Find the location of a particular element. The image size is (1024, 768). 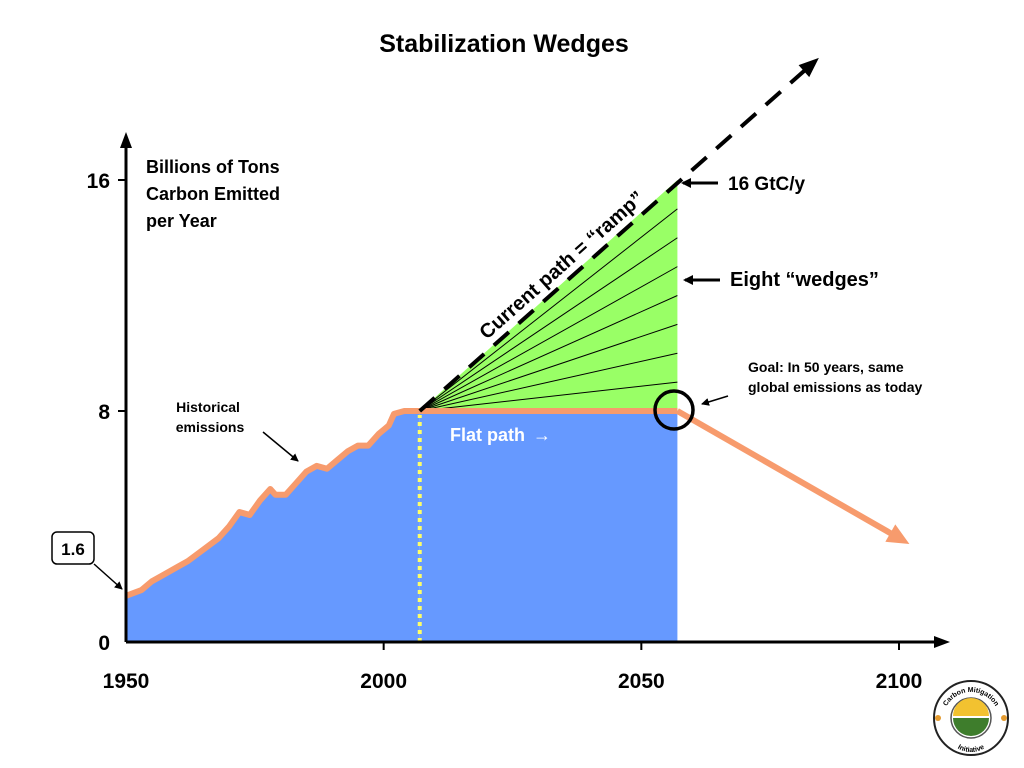

y-tick-label: 0 is located at coordinates (104, 643).